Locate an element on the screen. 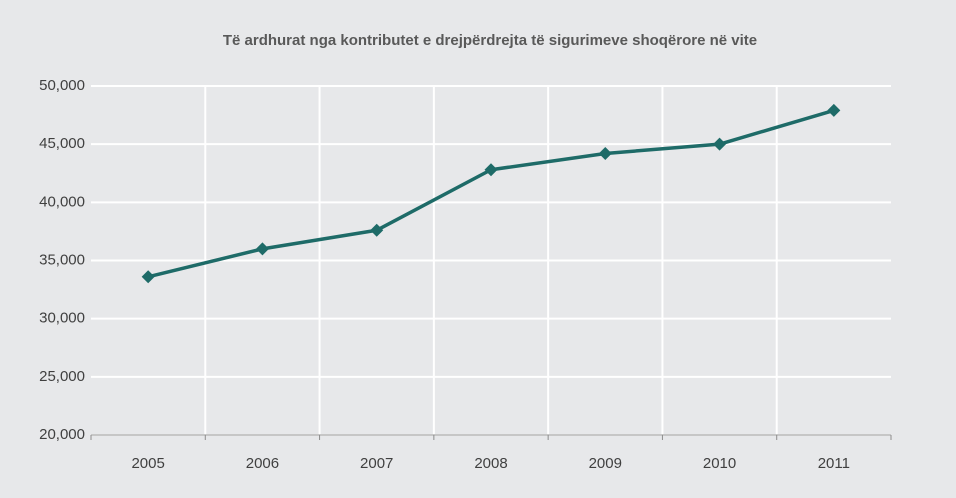  y-tick-label: 35,000 is located at coordinates (62, 259).